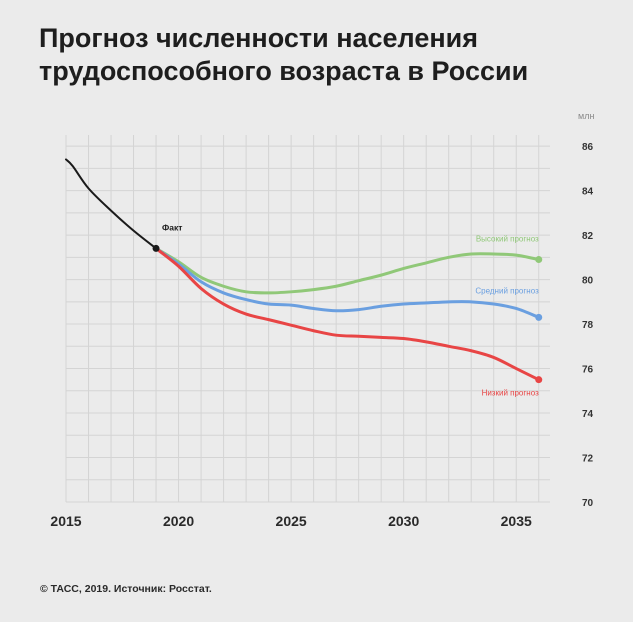 The height and width of the screenshot is (622, 633). What do you see at coordinates (126, 589) in the screenshot?
I see `source-note: © ТАСС, 2019. Источник: Росстат.` at bounding box center [126, 589].